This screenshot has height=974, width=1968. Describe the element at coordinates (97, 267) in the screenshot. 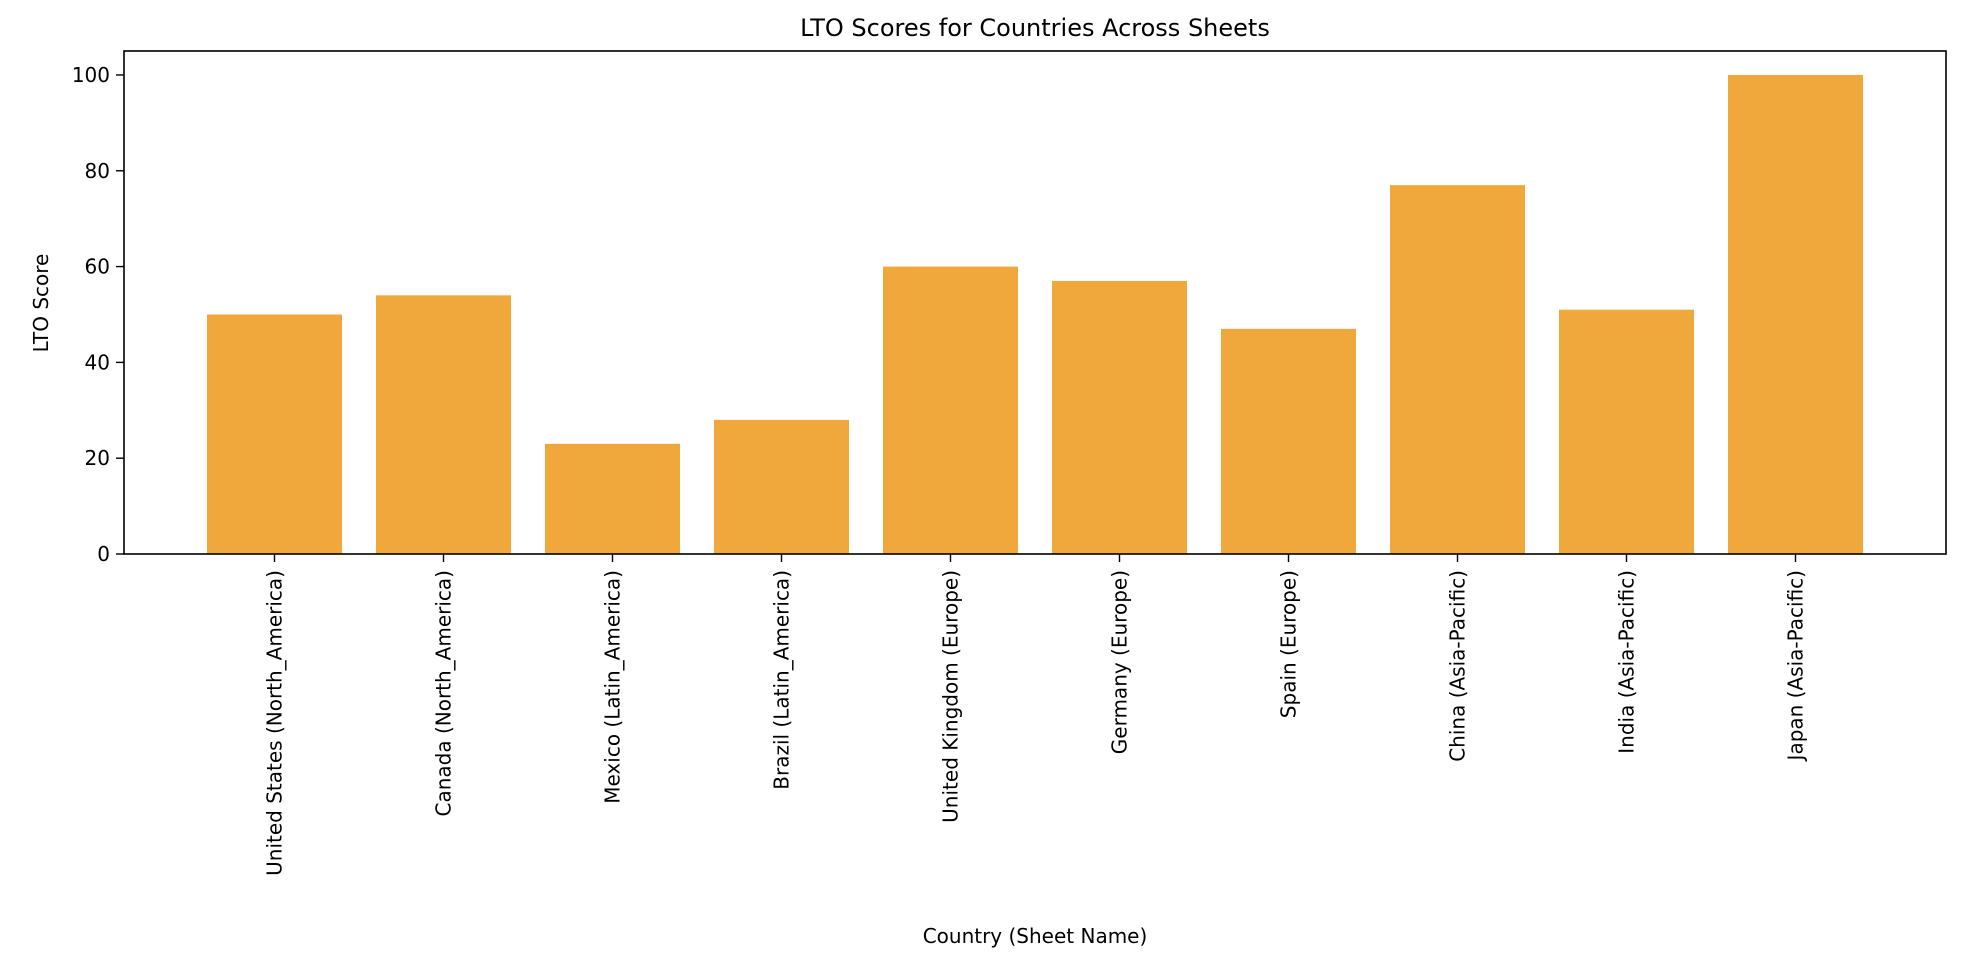

I see `y-tick-label: 60` at that location.